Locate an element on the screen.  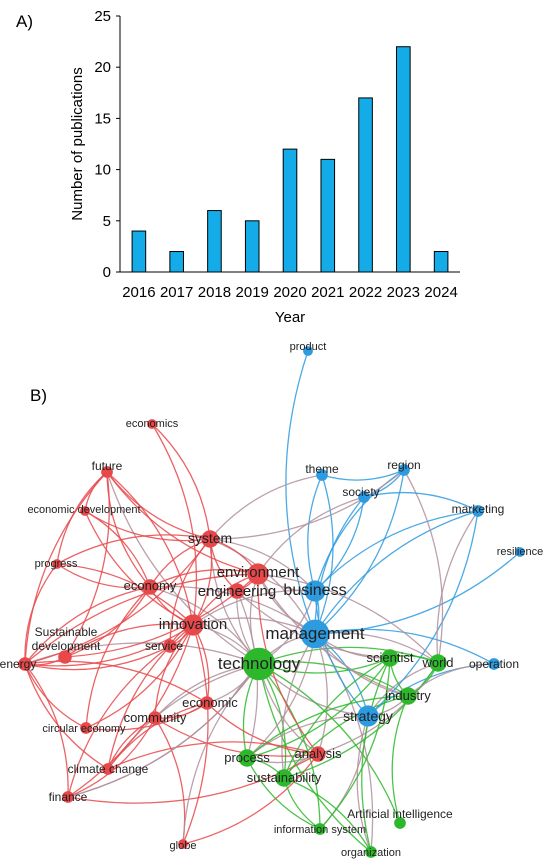
label-sustainable_development: Sustainable is located at coordinates (66, 632).